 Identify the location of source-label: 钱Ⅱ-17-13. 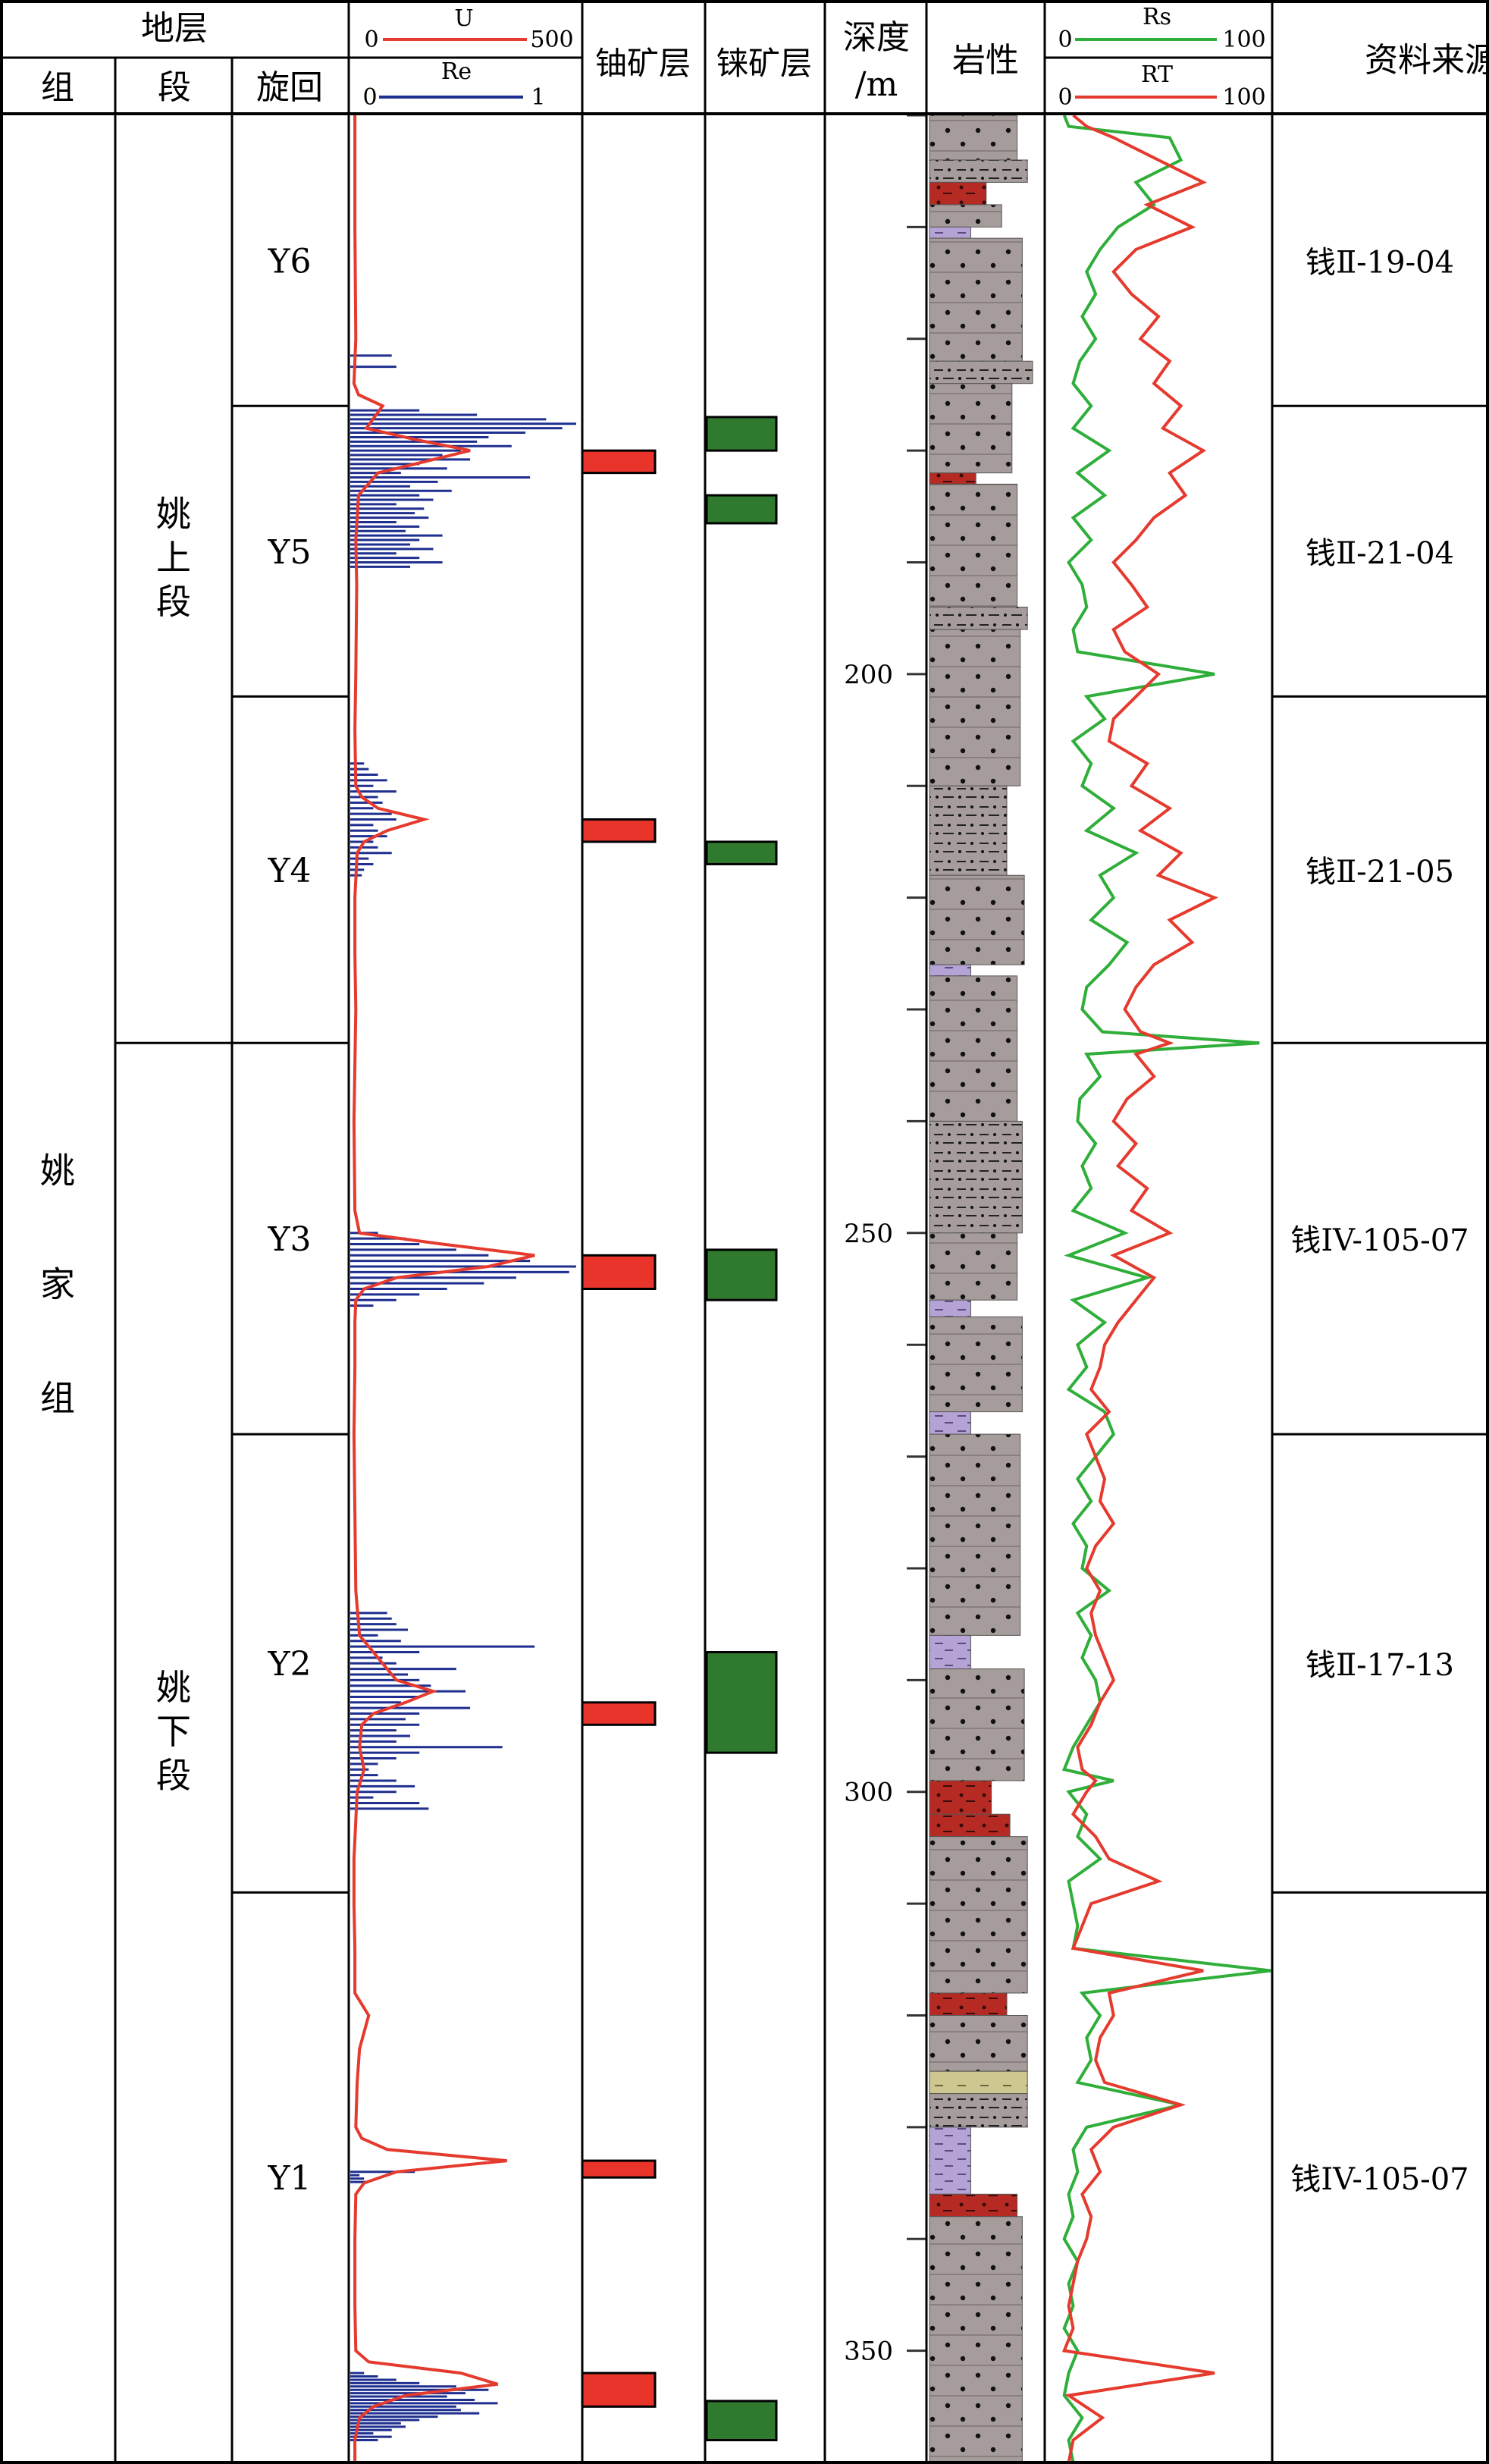
(1380, 1665).